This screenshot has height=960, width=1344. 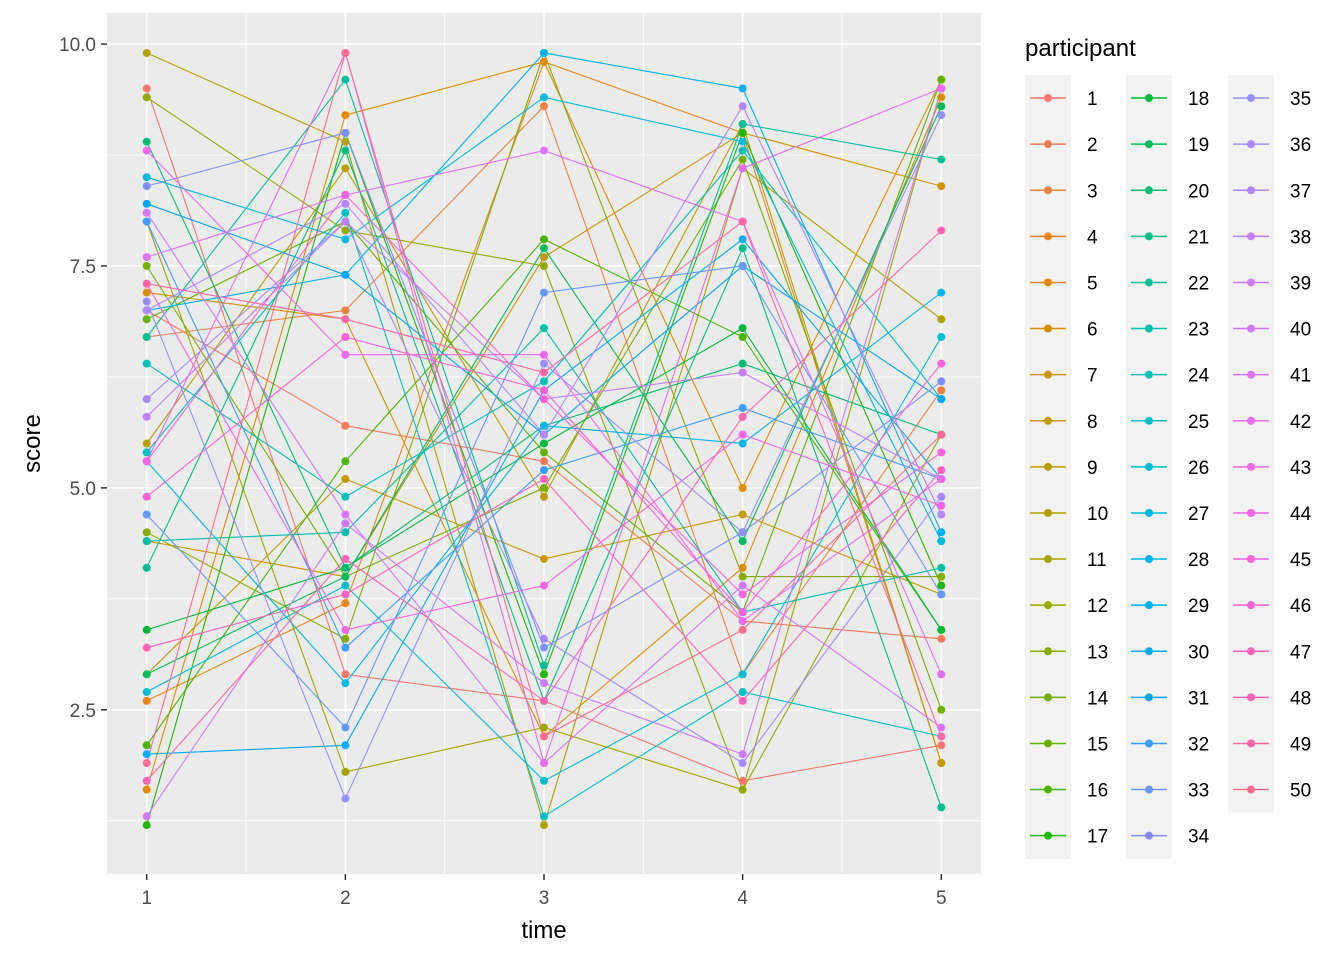 What do you see at coordinates (1170, 468) in the screenshot?
I see `legend-entry-26: 26` at bounding box center [1170, 468].